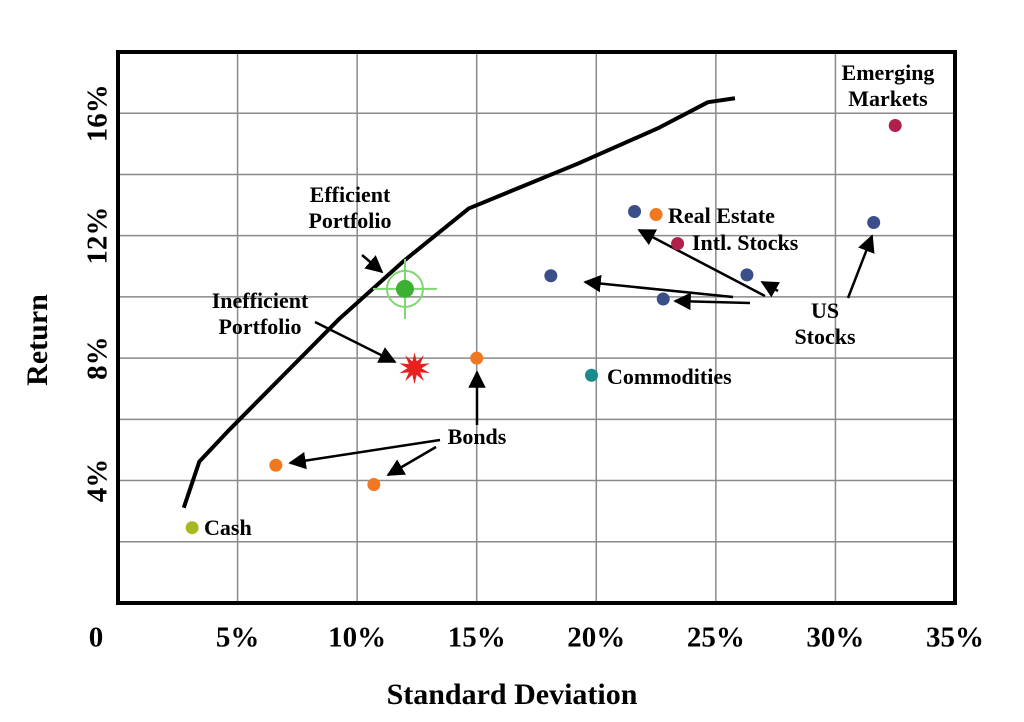  What do you see at coordinates (825, 323) in the screenshot?
I see `point-label: US Stocks` at bounding box center [825, 323].